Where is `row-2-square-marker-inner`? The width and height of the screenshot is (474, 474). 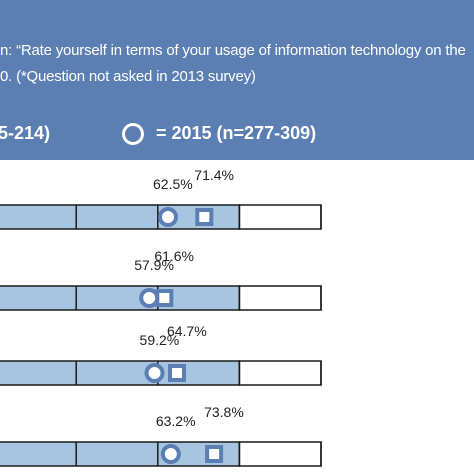 row-2-square-marker-inner is located at coordinates (164, 298).